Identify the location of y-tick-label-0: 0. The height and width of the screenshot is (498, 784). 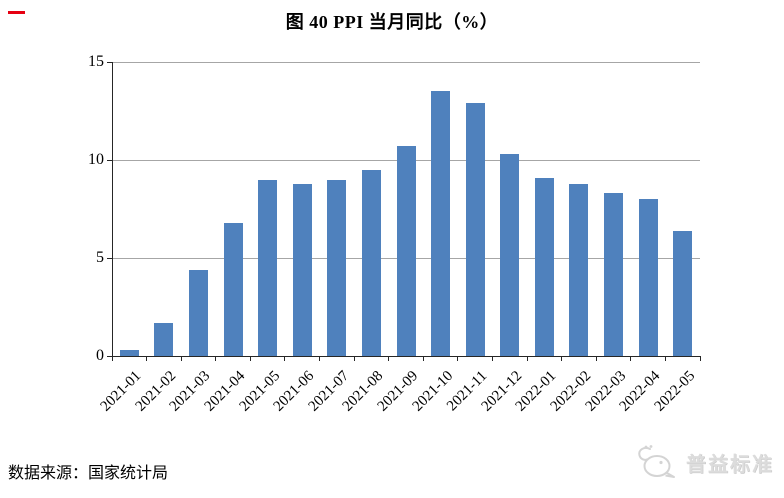
(100, 355).